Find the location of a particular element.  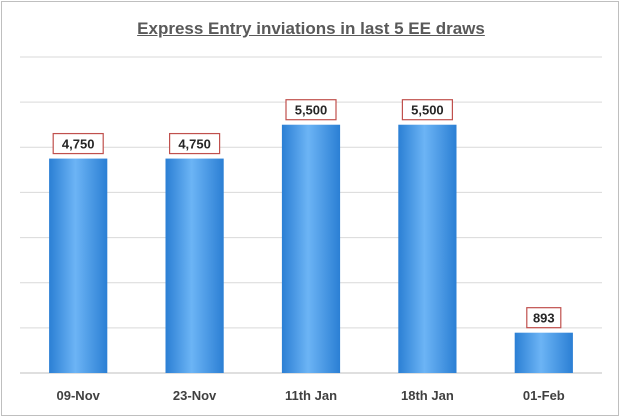

x-tick-label: 18th Jan is located at coordinates (427, 395).